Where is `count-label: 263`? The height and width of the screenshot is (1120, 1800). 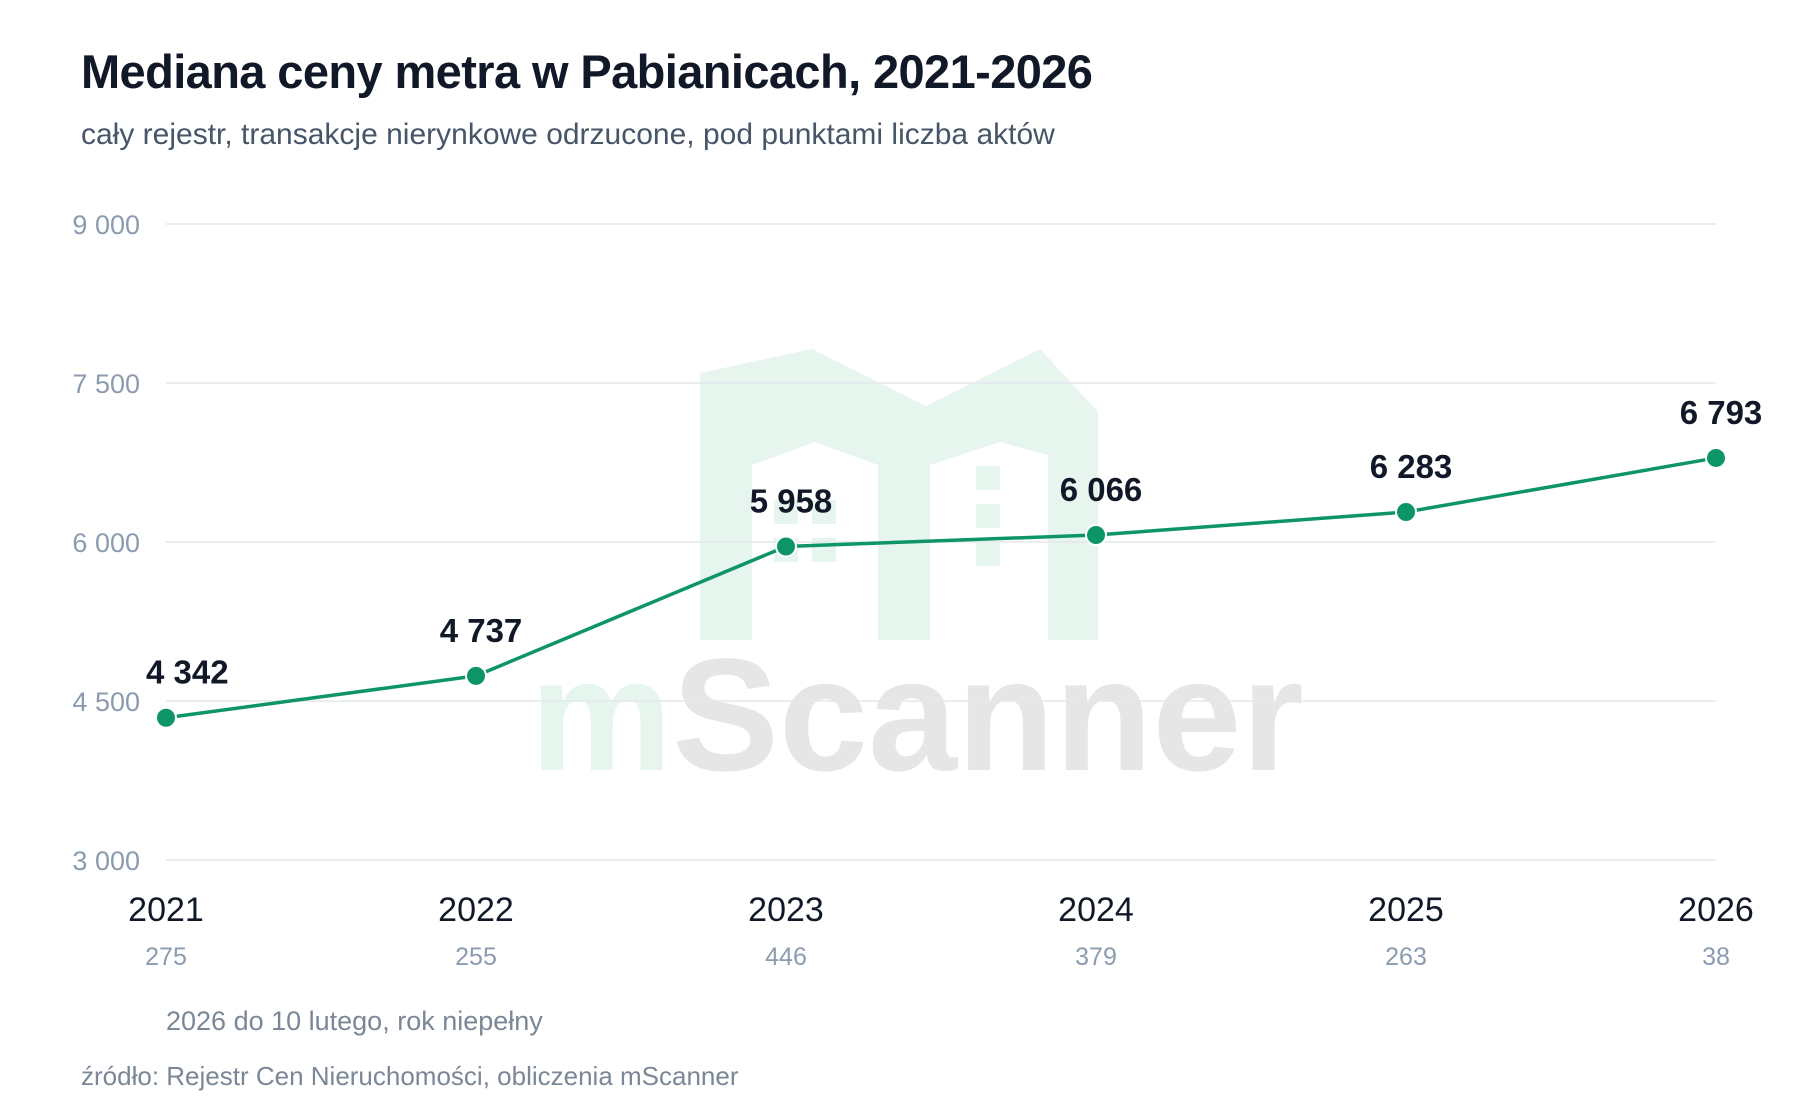
count-label: 263 is located at coordinates (1406, 957).